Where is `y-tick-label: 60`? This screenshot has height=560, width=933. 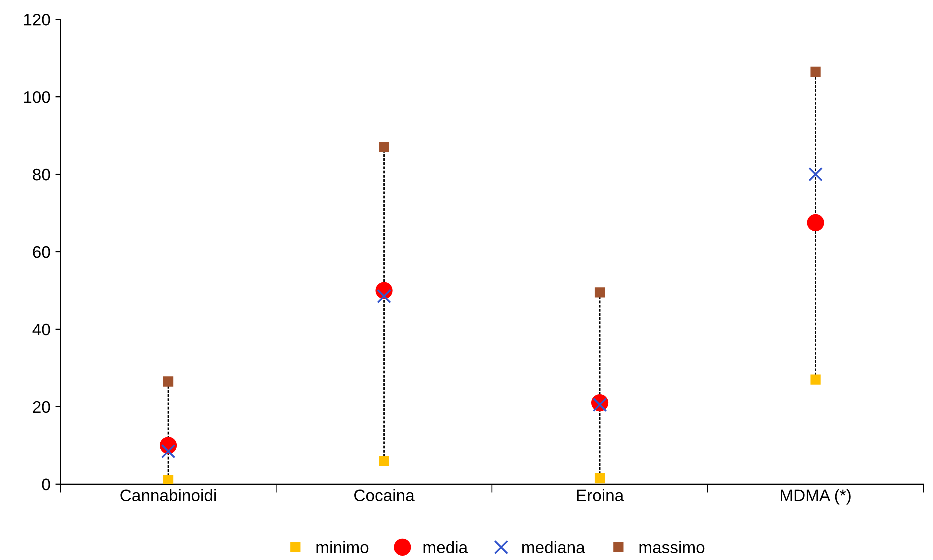
y-tick-label: 60 is located at coordinates (41, 252).